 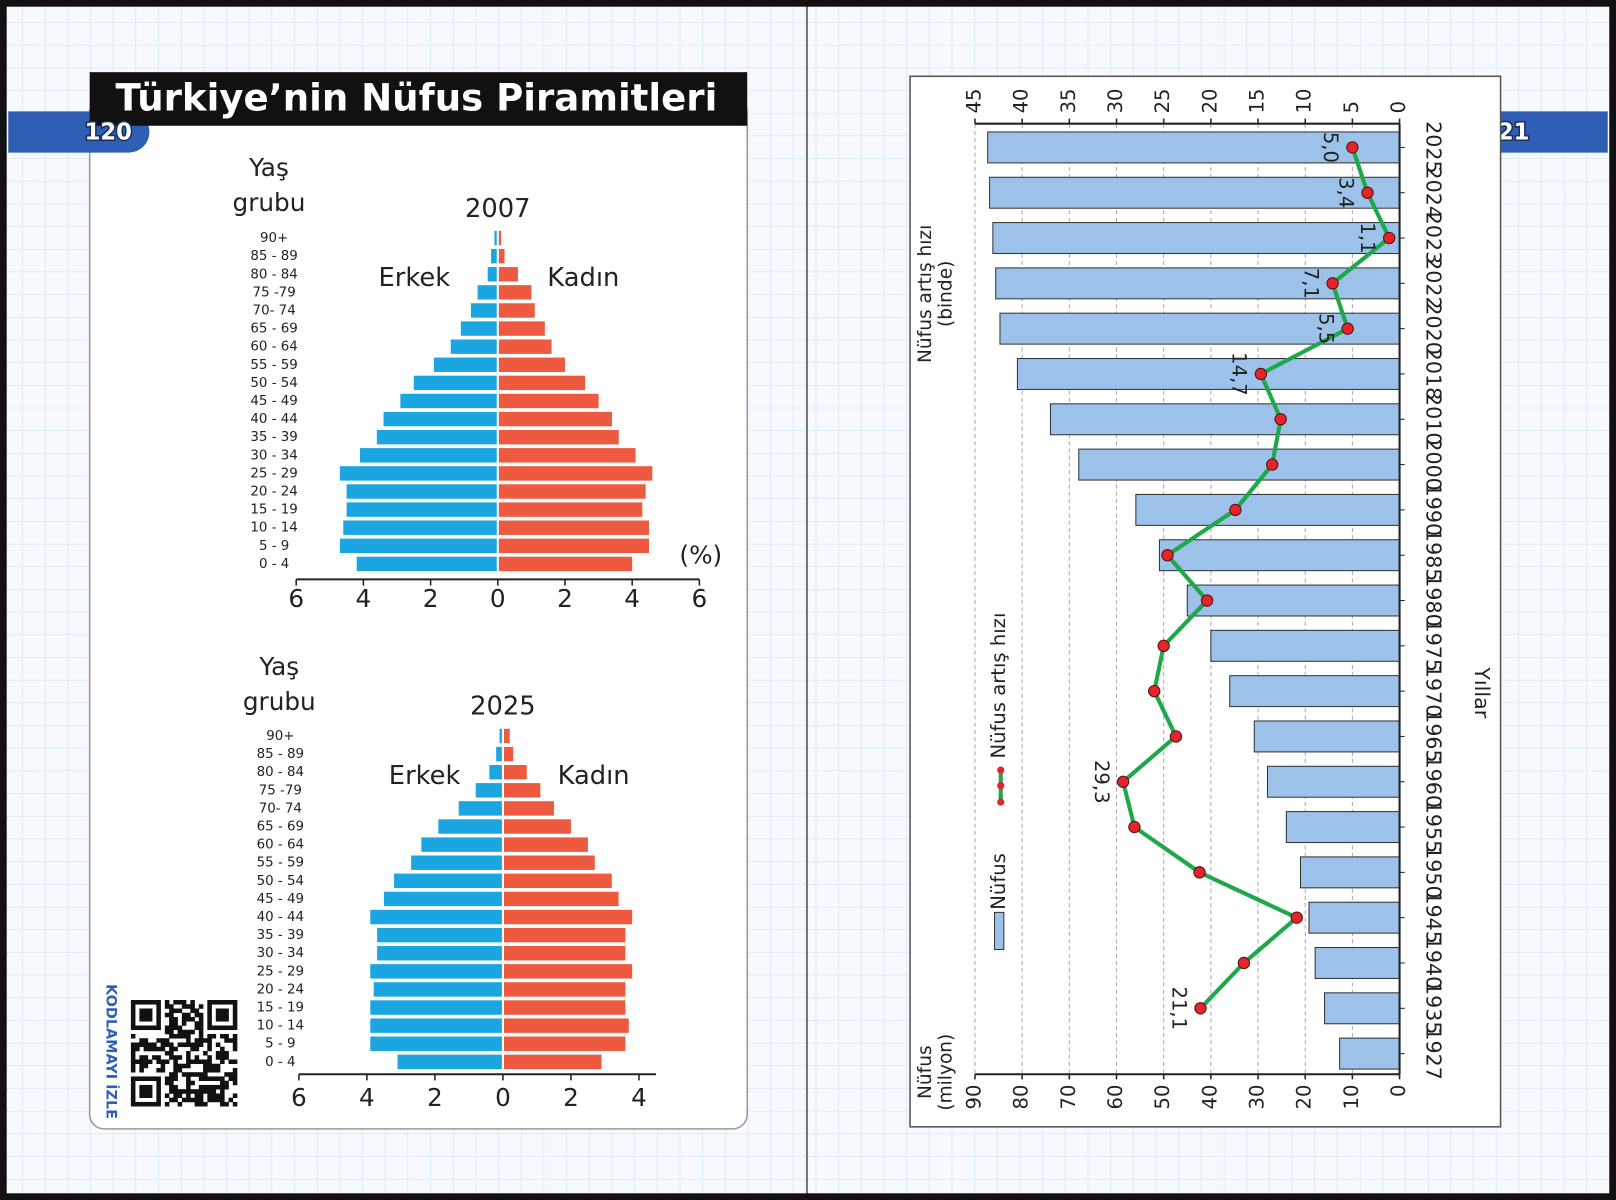 I want to click on legend-label: Nüfus, so click(x=998, y=881).